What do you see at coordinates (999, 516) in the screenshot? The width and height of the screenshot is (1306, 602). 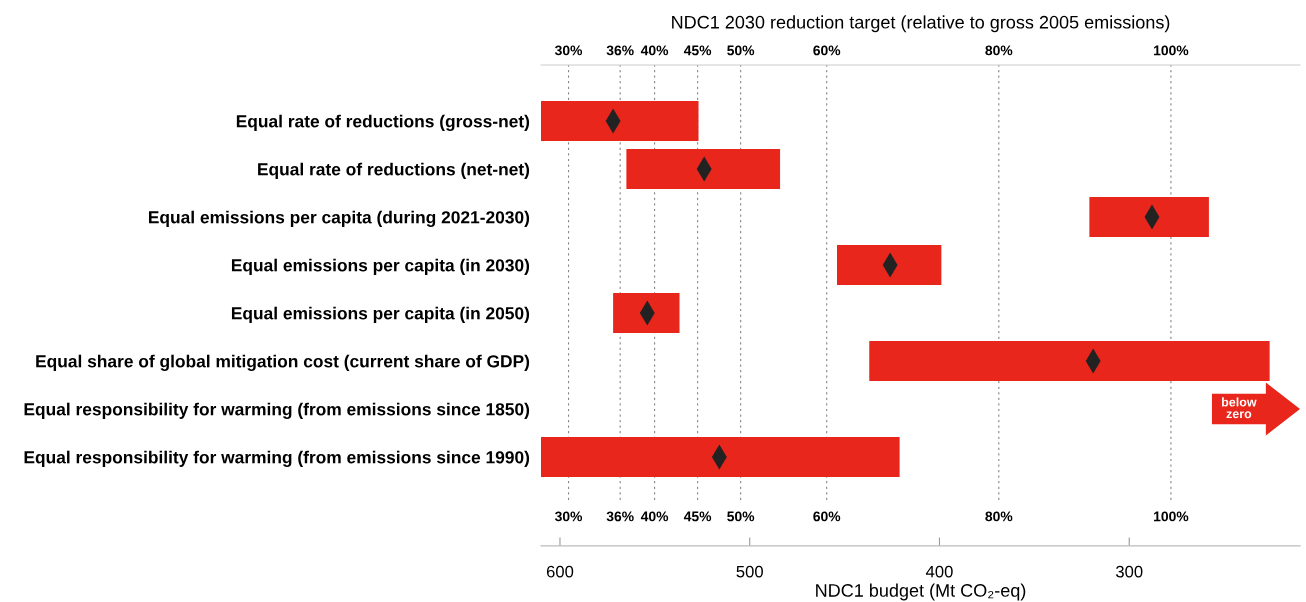 I see `text: 80%` at bounding box center [999, 516].